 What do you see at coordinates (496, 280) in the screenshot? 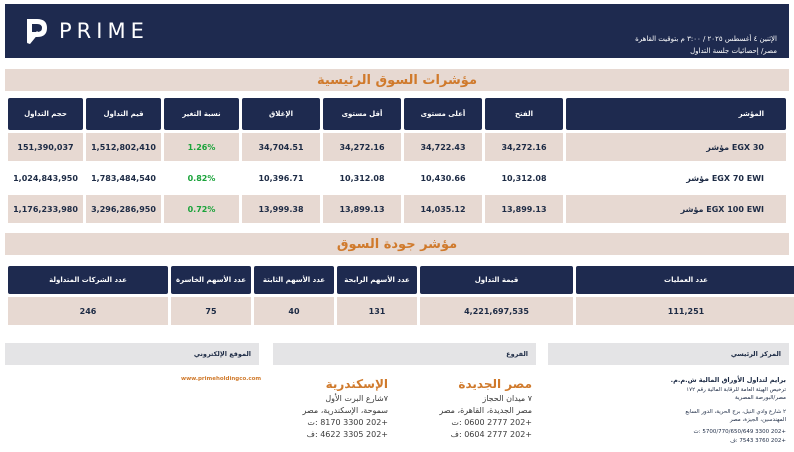
I see `col-header-trade-value: قيمة التداول` at bounding box center [496, 280].